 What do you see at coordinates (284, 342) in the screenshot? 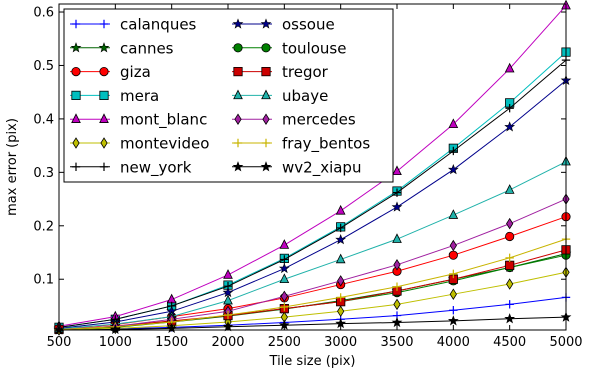
I see `x-tick-label: 2500` at bounding box center [284, 342].